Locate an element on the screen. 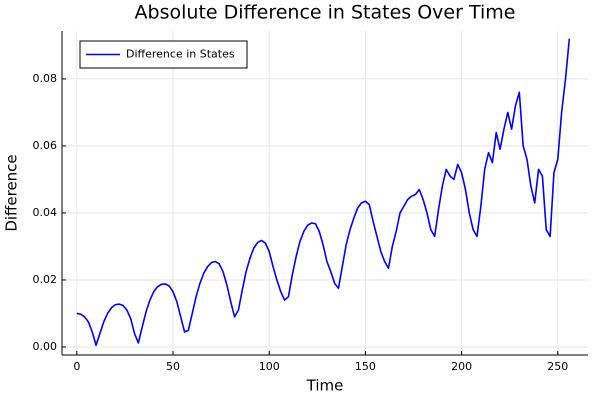  y-tick-label: 0.06 is located at coordinates (45, 145).